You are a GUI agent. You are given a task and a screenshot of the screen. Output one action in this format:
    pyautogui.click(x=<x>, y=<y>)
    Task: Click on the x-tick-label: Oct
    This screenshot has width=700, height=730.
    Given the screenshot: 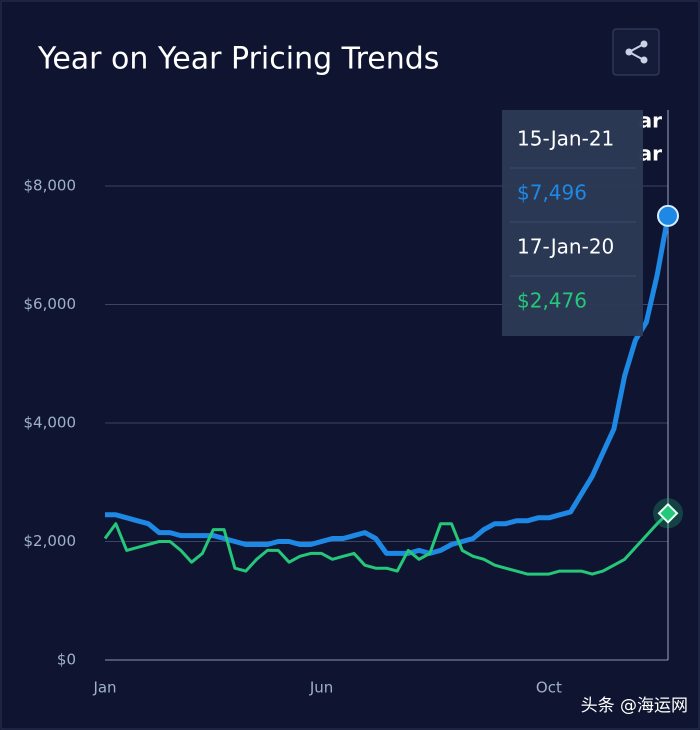 What is the action you would take?
    pyautogui.click(x=549, y=688)
    